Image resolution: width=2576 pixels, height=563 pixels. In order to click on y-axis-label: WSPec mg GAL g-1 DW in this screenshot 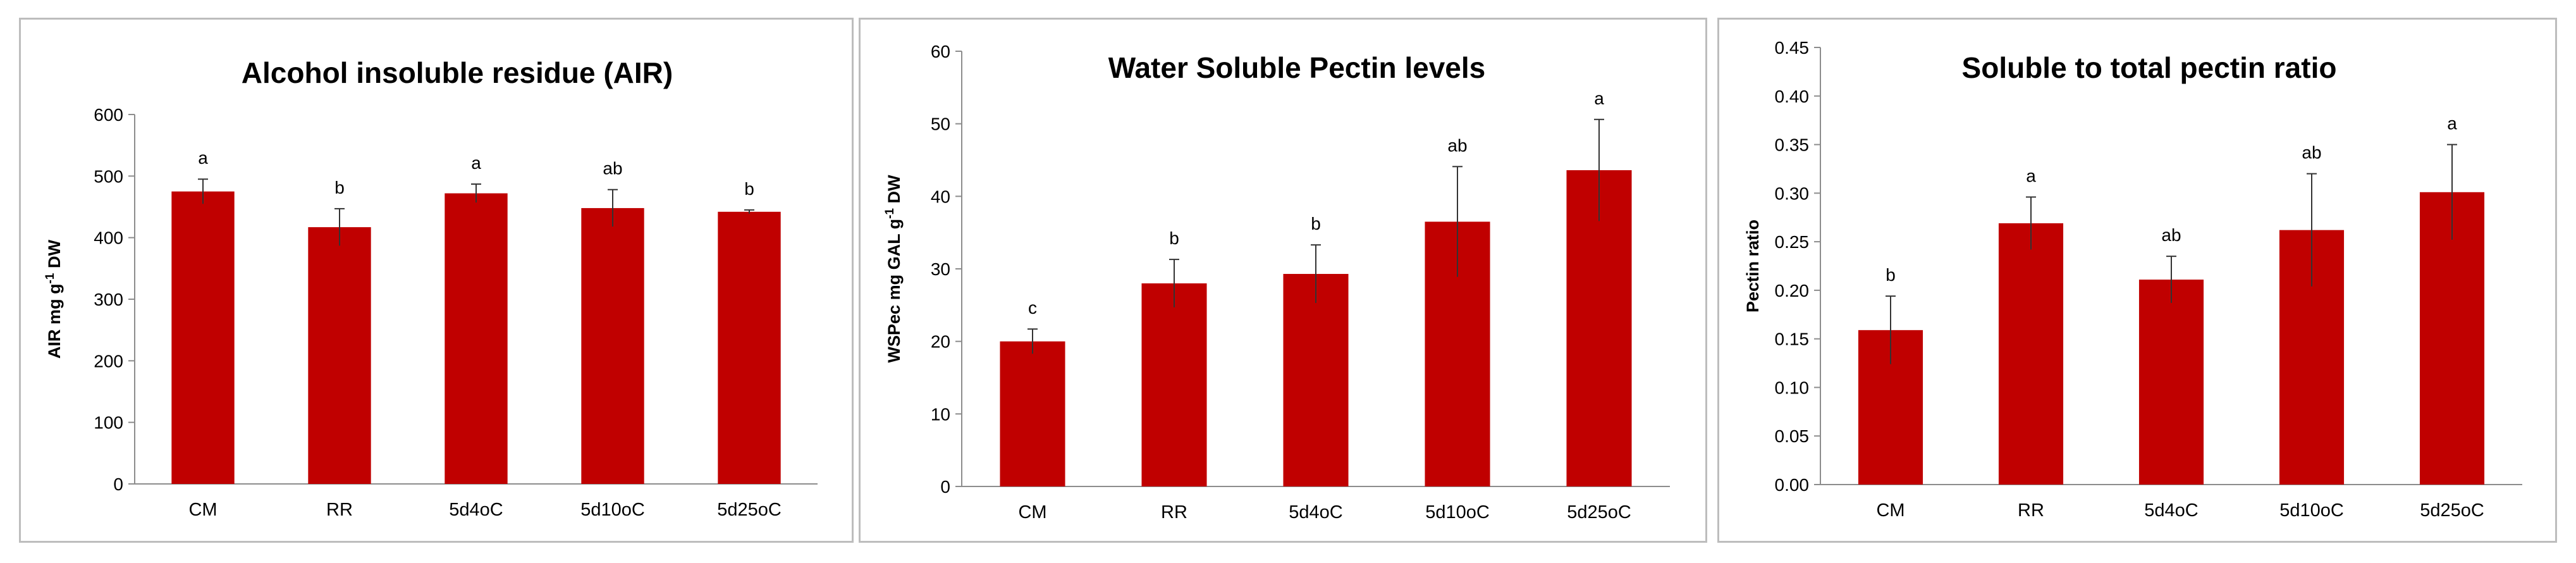, I will do `click(893, 268)`.